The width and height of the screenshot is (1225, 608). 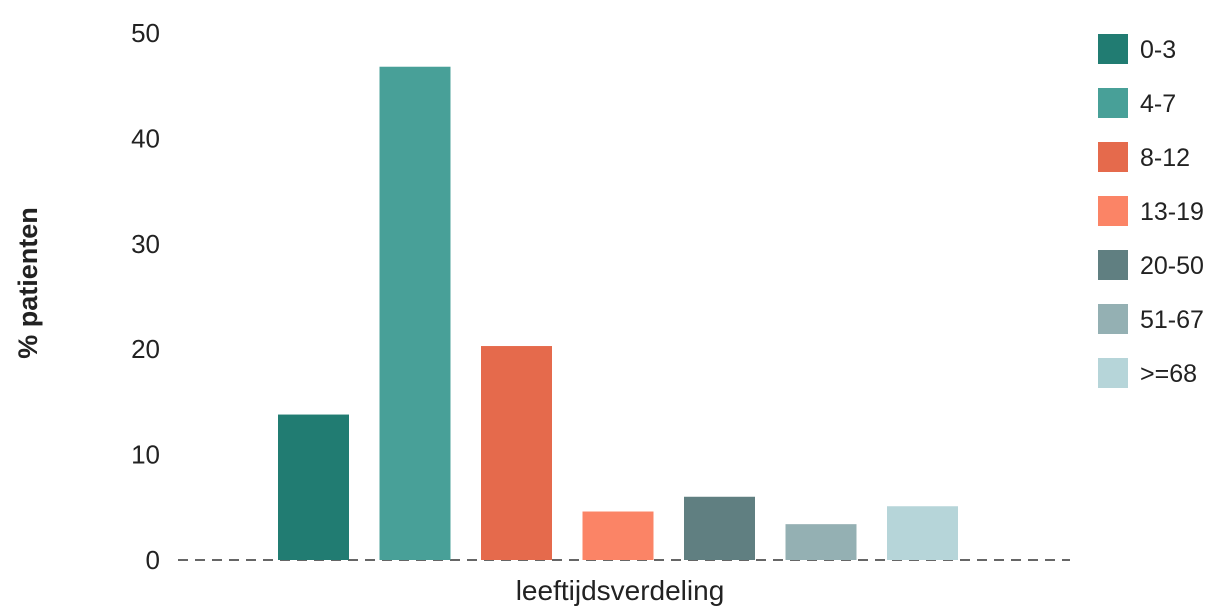 What do you see at coordinates (1172, 212) in the screenshot?
I see `legend-label: 13-19` at bounding box center [1172, 212].